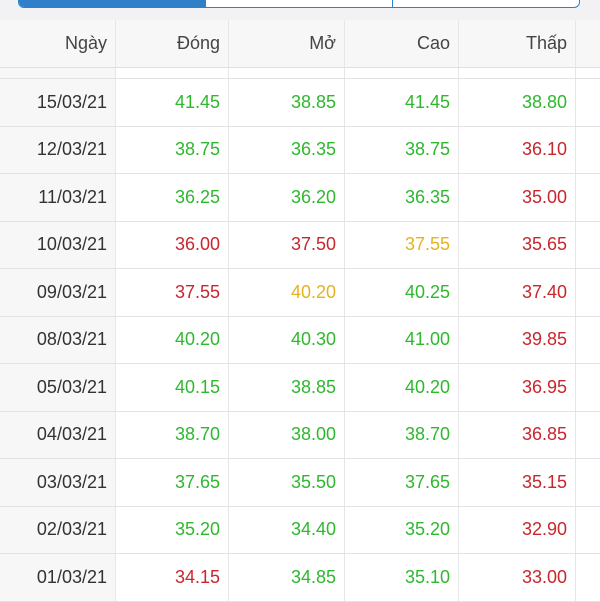 This screenshot has height=602, width=600. I want to click on cell-open: 36.35, so click(287, 149).